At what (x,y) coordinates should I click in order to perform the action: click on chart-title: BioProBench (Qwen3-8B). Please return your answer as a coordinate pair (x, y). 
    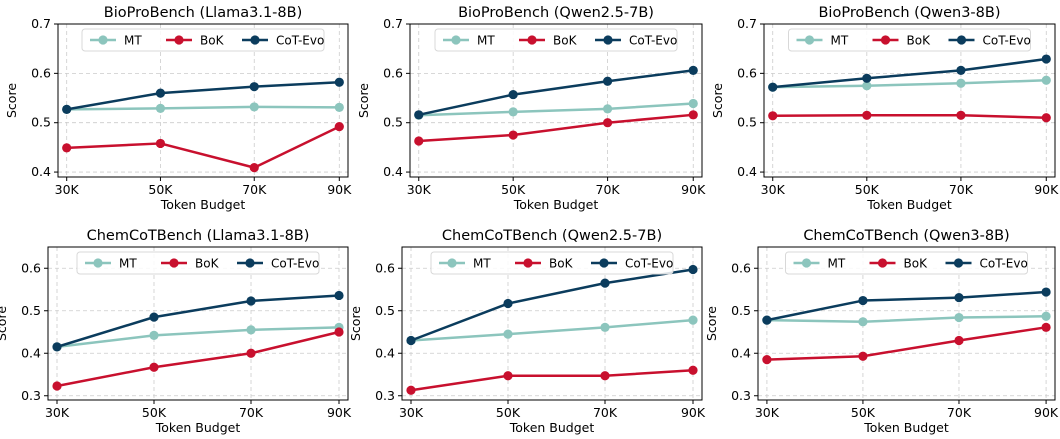
    Looking at the image, I should click on (909, 13).